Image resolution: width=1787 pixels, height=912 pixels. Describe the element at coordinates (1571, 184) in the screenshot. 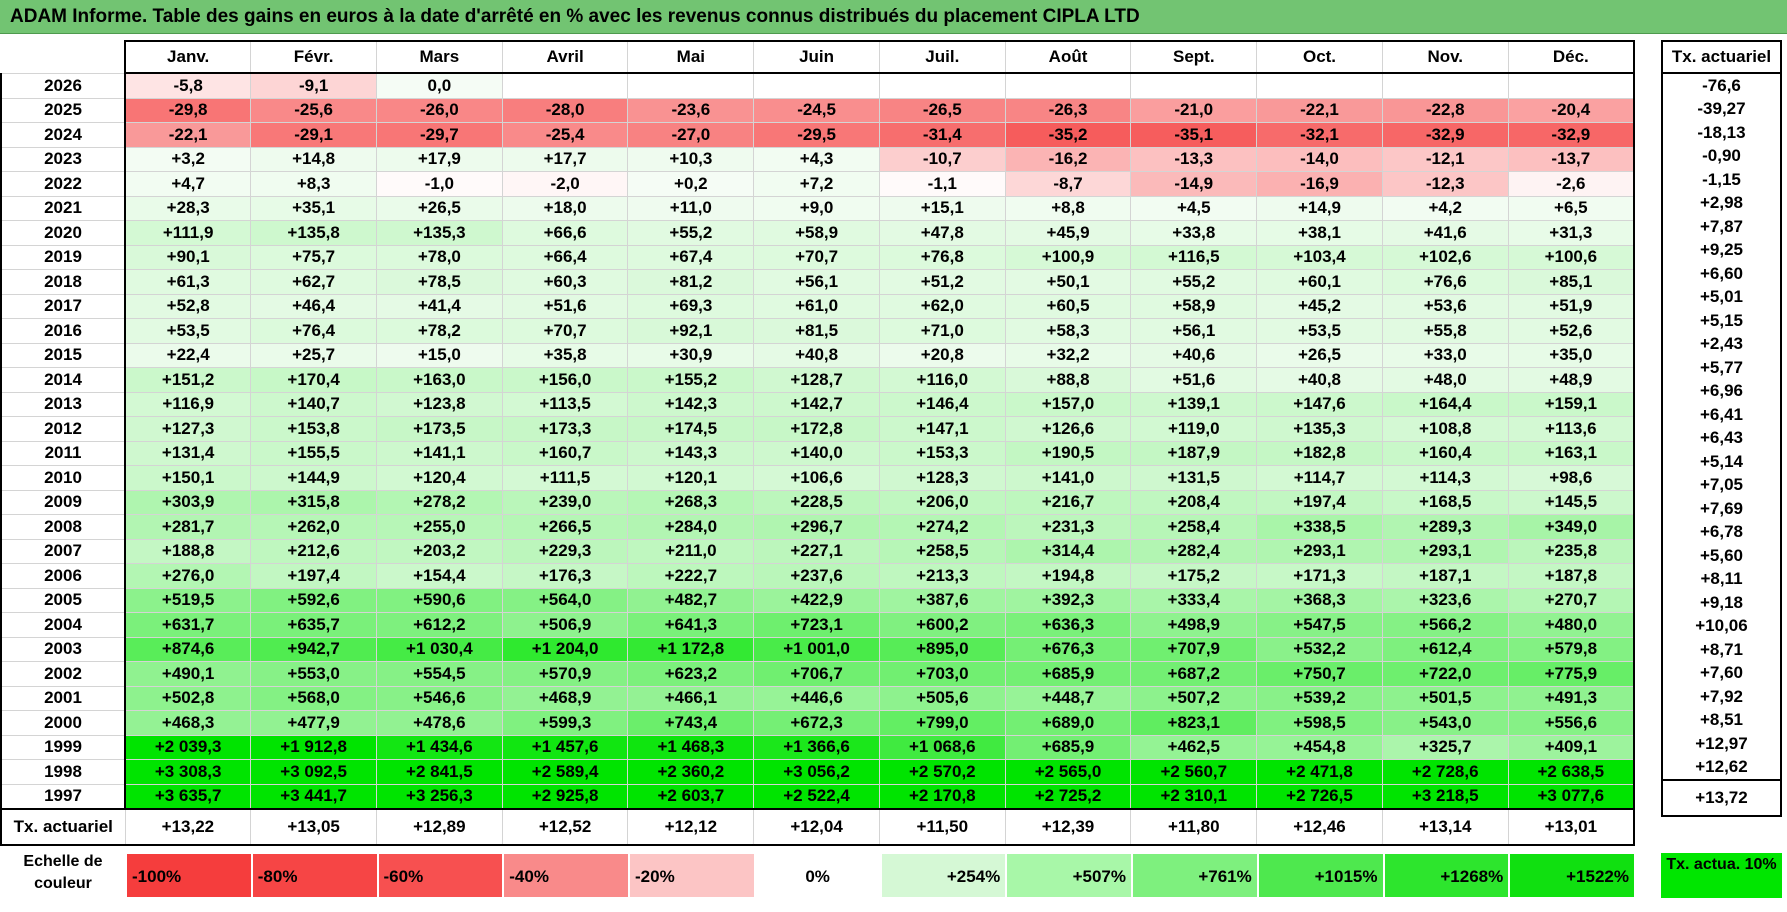

I see `value-cell: -2,6` at that location.